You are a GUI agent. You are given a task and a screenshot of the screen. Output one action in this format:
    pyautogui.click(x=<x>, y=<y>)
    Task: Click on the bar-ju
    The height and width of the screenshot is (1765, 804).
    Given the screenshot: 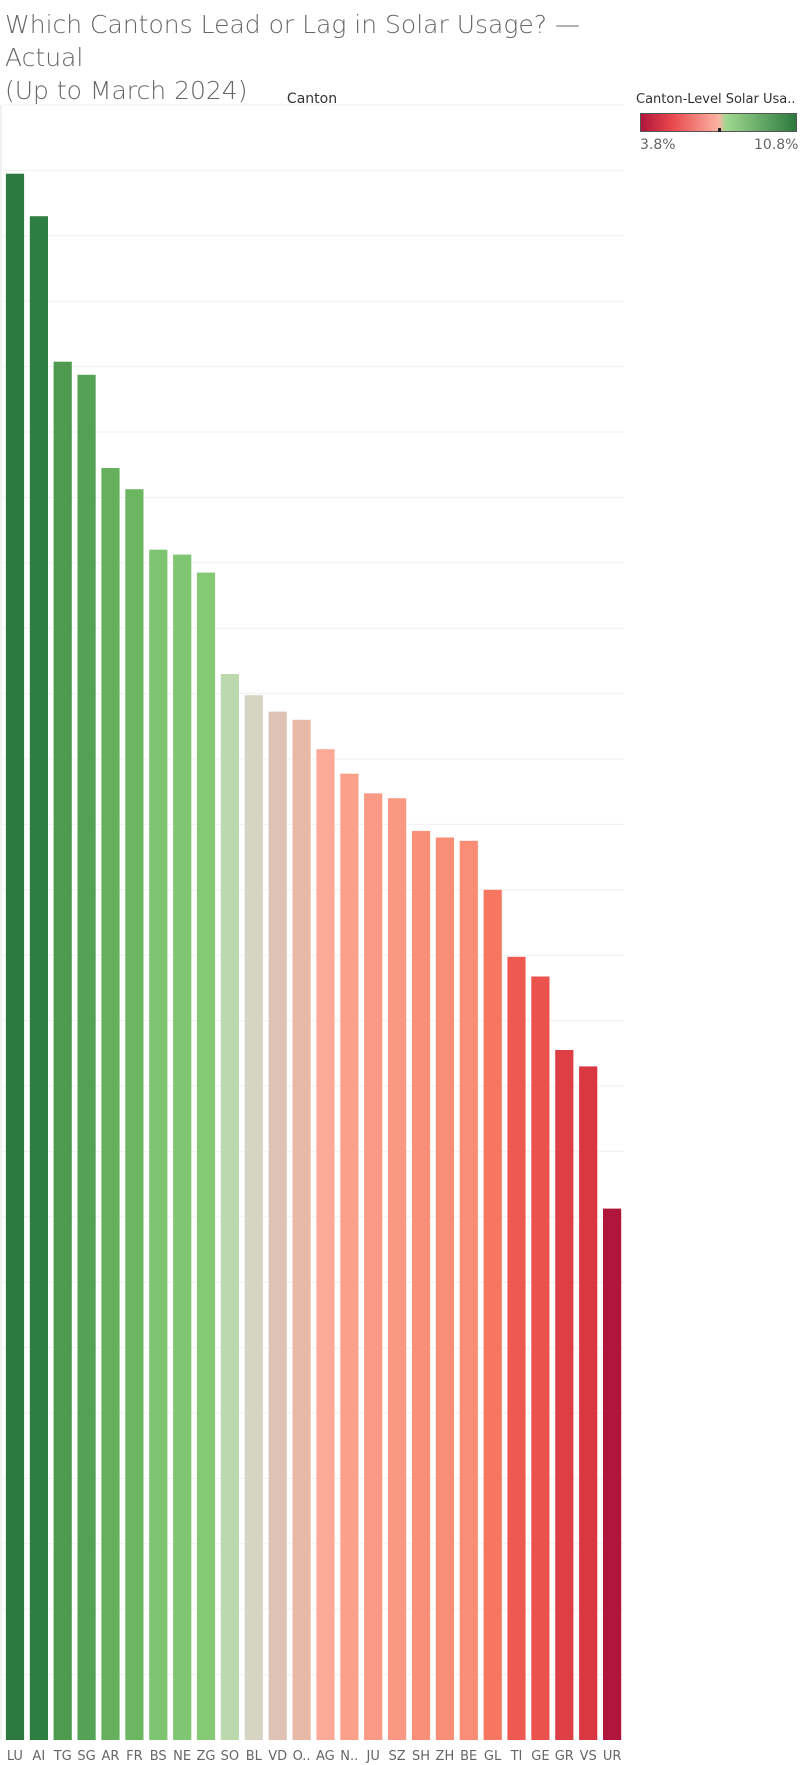 What is the action you would take?
    pyautogui.click(x=373, y=1266)
    